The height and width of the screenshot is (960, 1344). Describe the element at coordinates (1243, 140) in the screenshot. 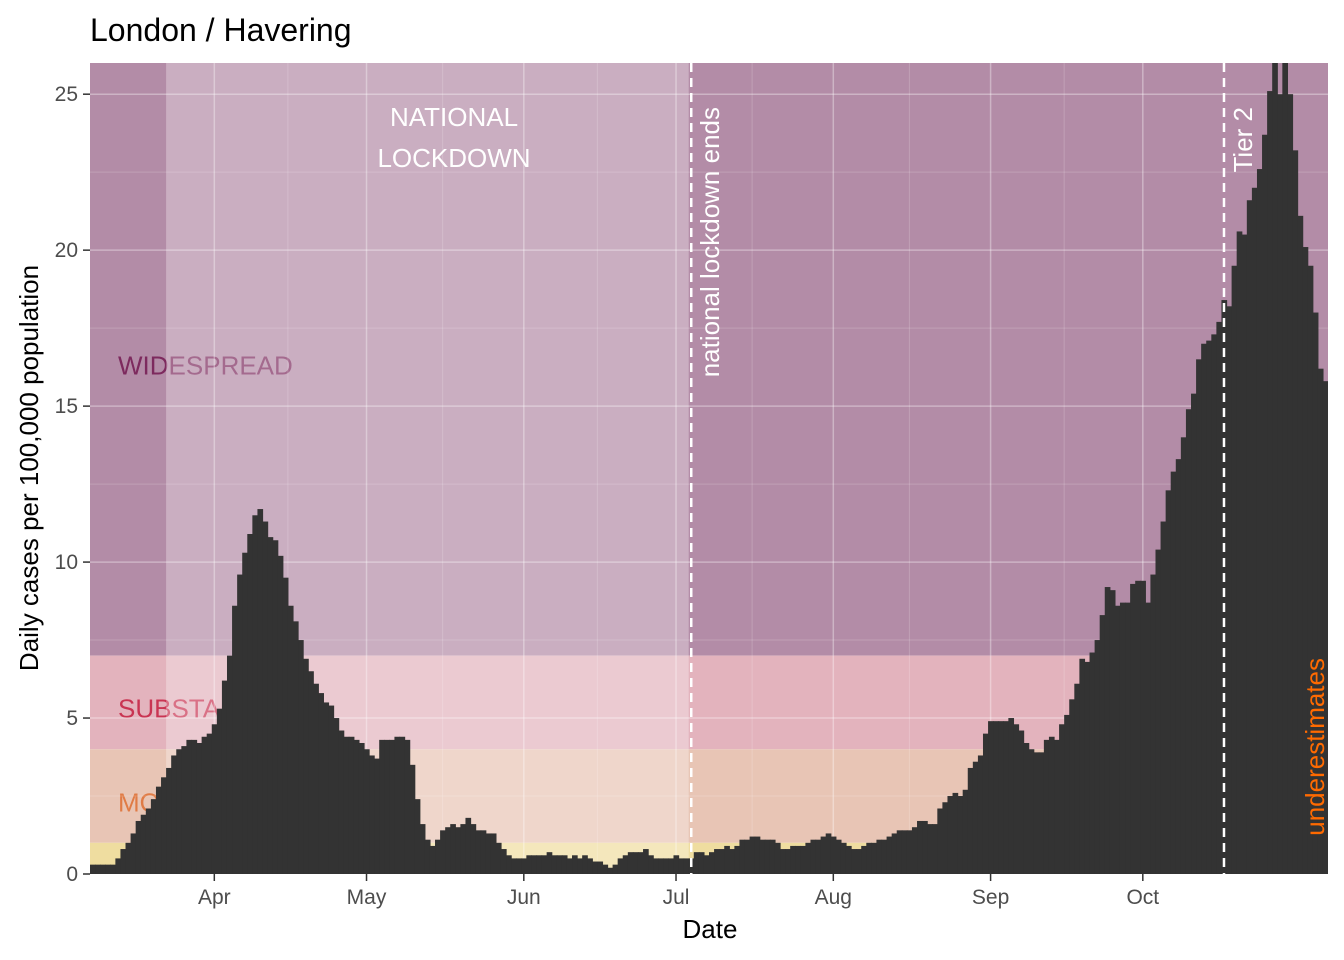

I see `vline-label-tier-2: Tier 2` at that location.